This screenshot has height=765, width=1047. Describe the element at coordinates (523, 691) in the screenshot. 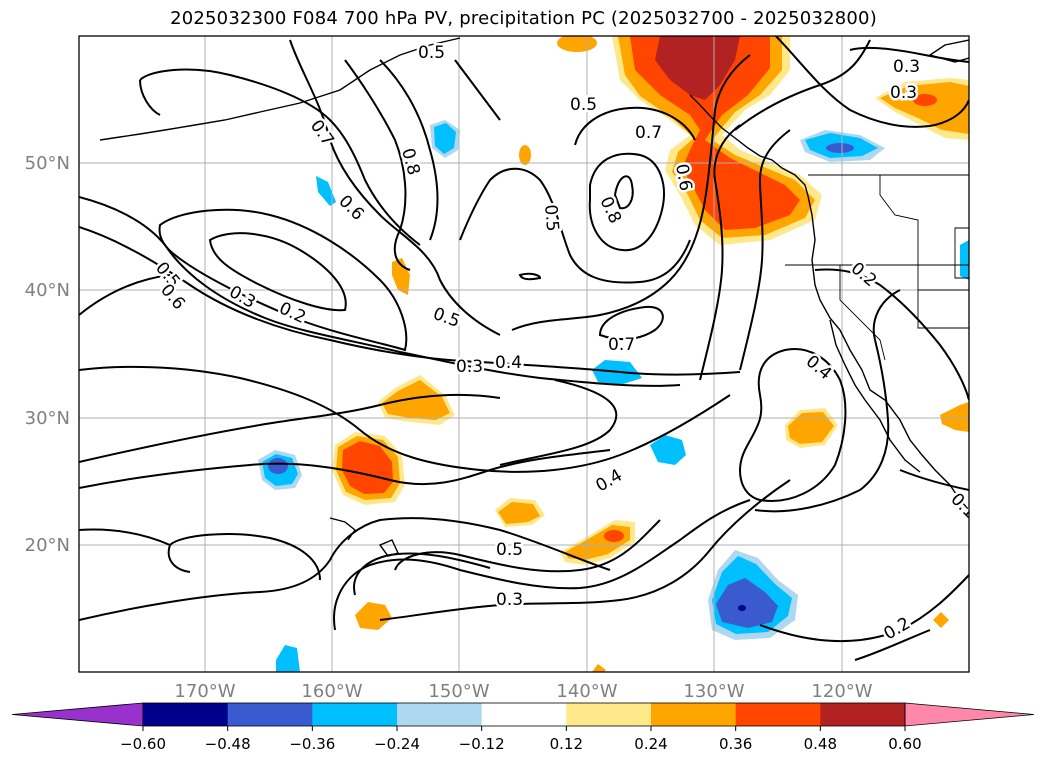

I see `longitude-labels: 170°W 160°W 150°W 140°W 130°W 120°W` at that location.